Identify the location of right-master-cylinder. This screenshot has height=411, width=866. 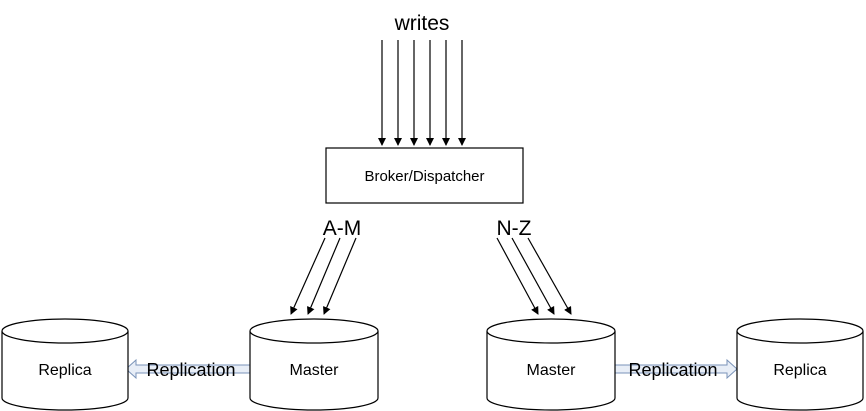
(551, 364).